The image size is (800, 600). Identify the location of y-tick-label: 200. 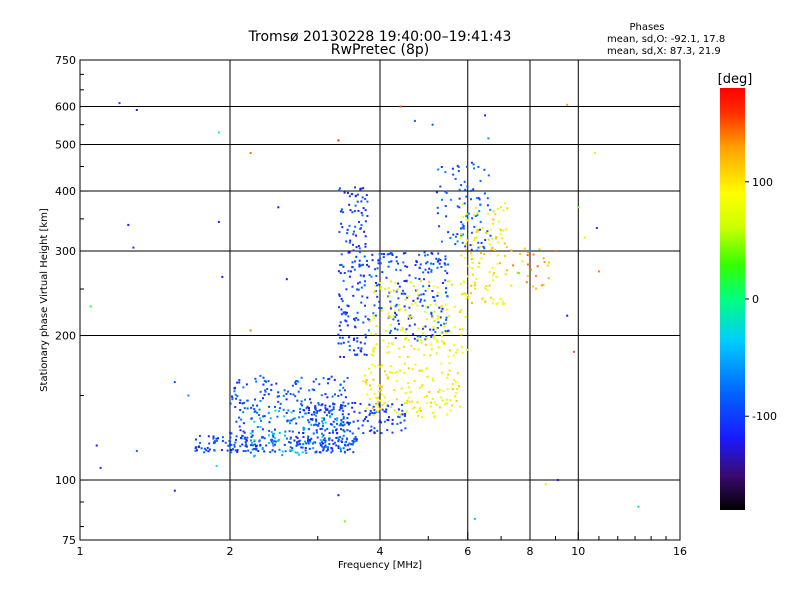
(65, 336).